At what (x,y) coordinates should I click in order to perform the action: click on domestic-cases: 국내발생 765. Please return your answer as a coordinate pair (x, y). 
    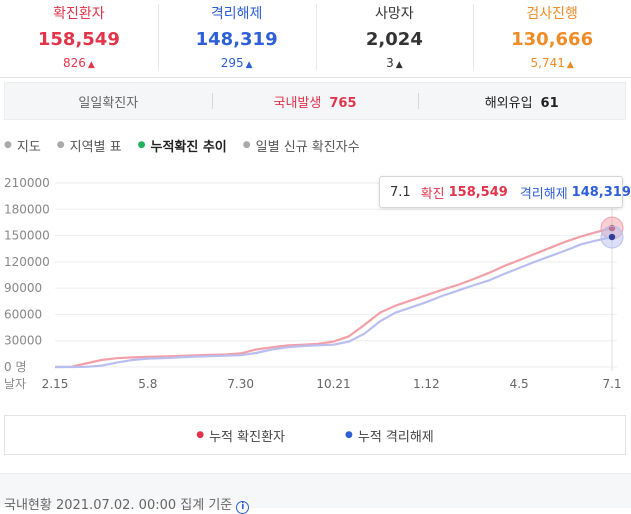
    Looking at the image, I should click on (315, 101).